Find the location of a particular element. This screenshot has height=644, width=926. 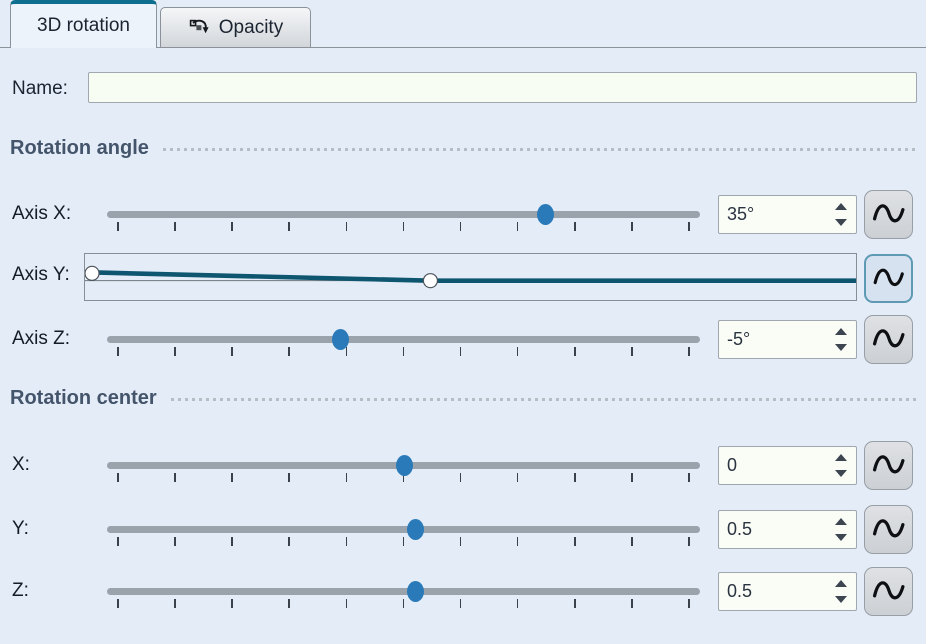

axis-z-label: Axis Z: is located at coordinates (41, 338).